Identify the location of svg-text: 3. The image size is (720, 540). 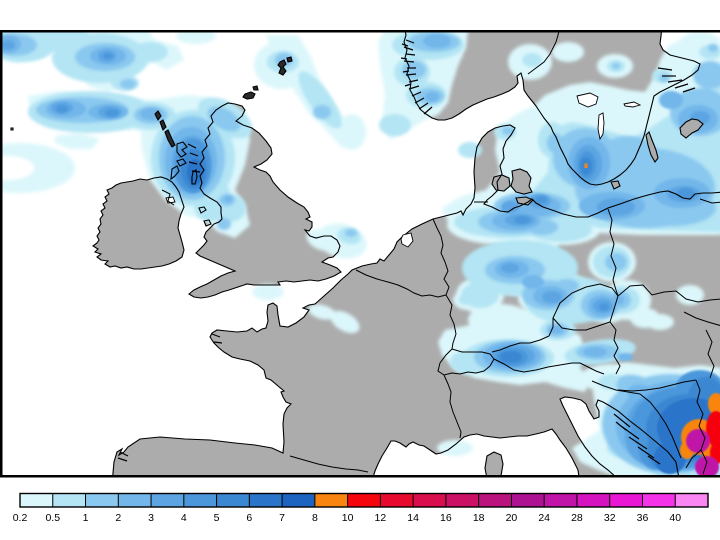
(151, 518).